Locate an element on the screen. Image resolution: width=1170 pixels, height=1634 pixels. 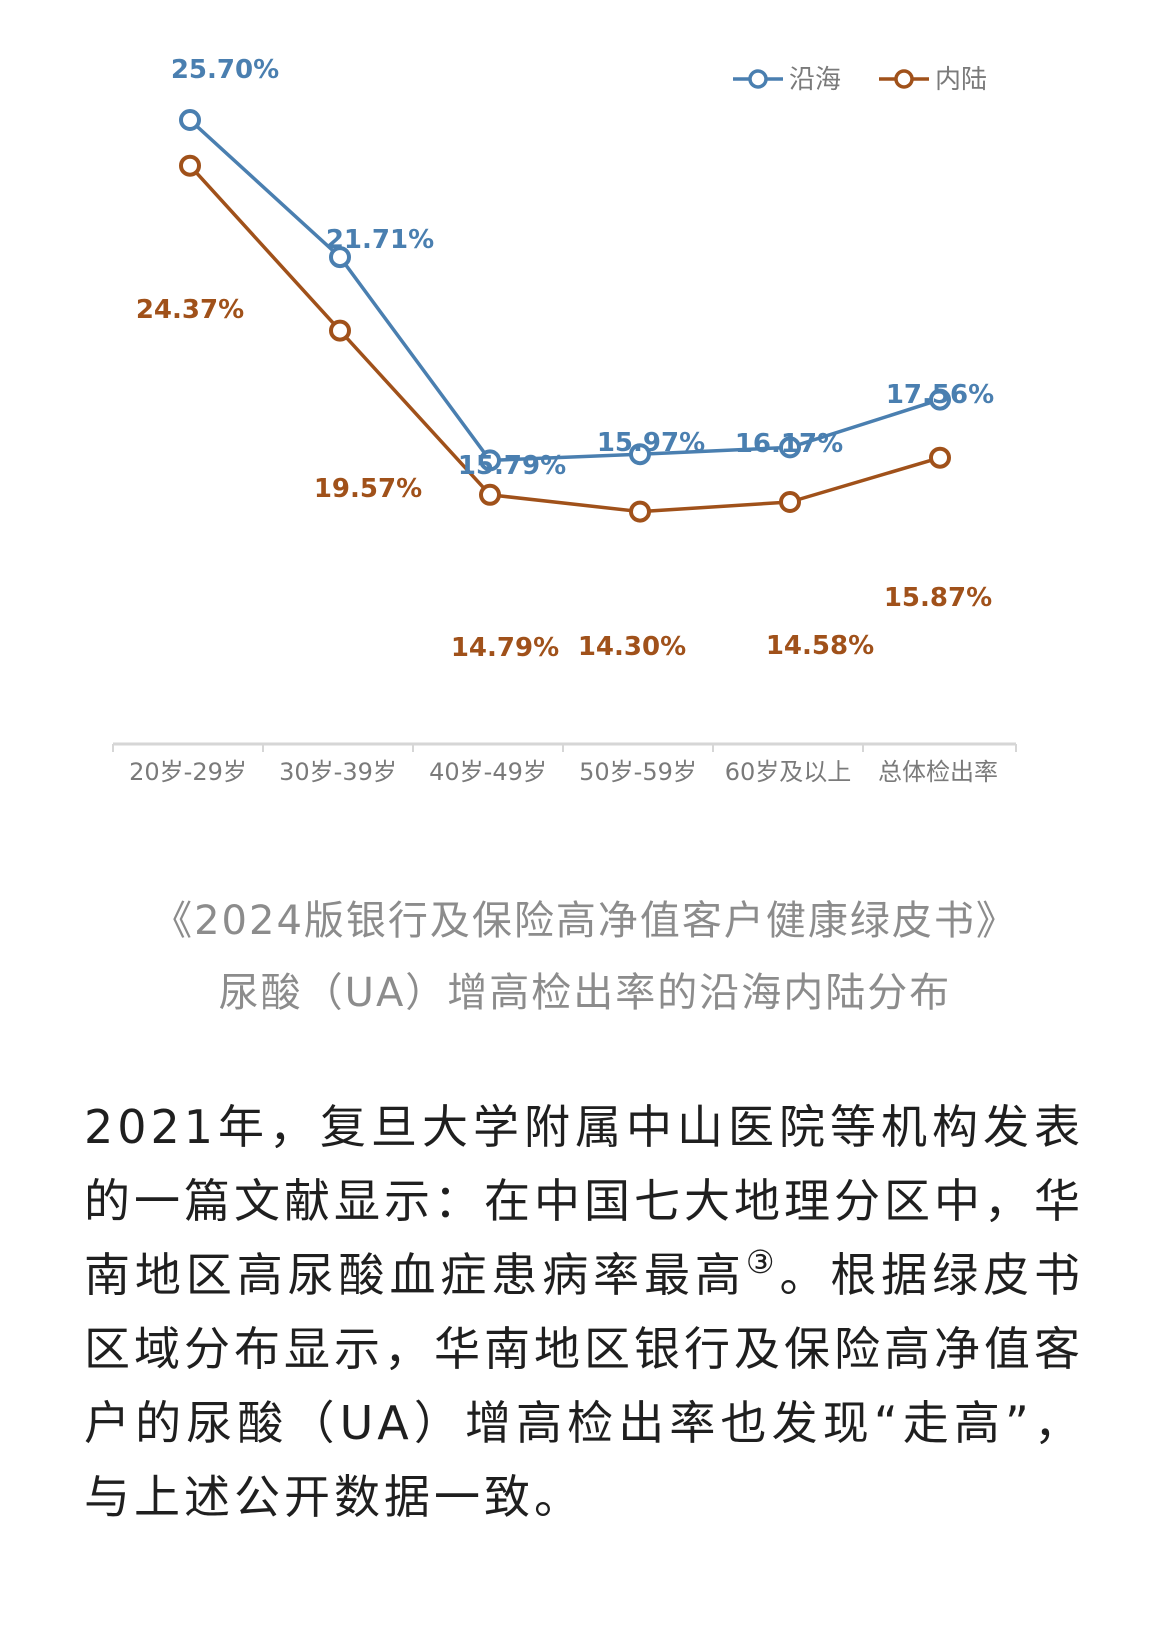
data-label: 24.37% is located at coordinates (190, 310).